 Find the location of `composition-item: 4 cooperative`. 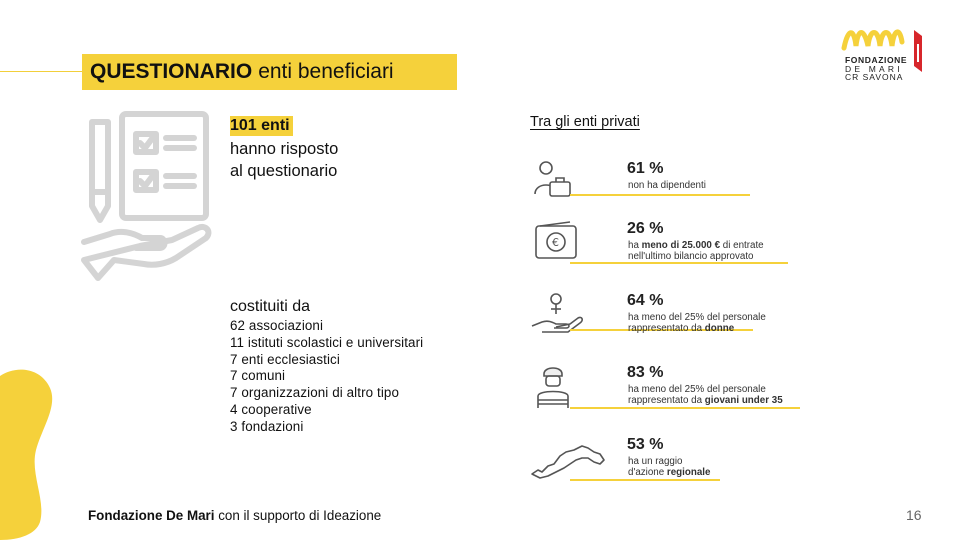

composition-item: 4 cooperative is located at coordinates (271, 409).